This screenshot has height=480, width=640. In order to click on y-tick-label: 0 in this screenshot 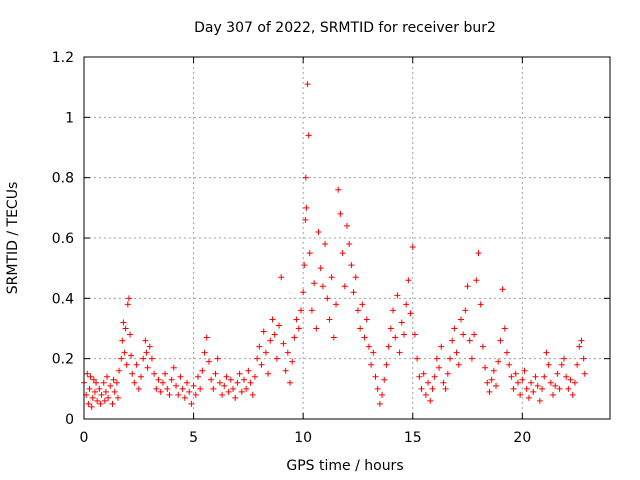, I will do `click(69, 420)`.